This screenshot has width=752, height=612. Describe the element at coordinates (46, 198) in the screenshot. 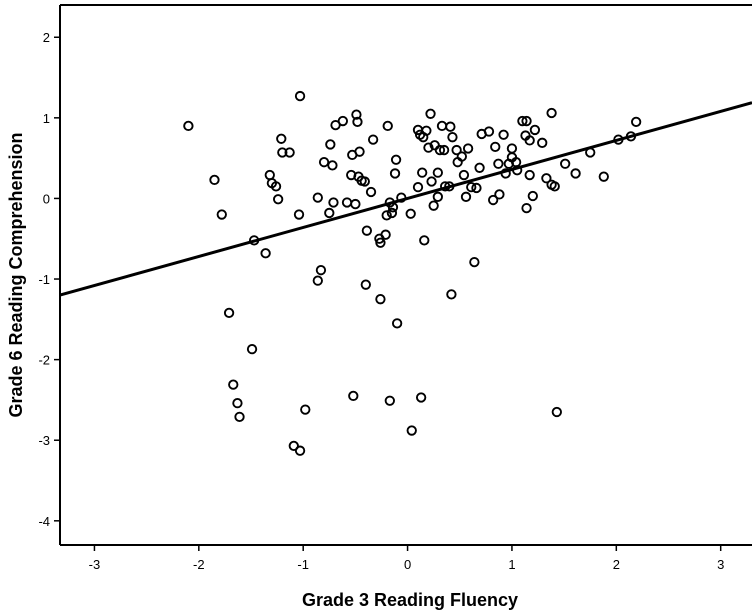

I see `y-tick-label: 0` at that location.